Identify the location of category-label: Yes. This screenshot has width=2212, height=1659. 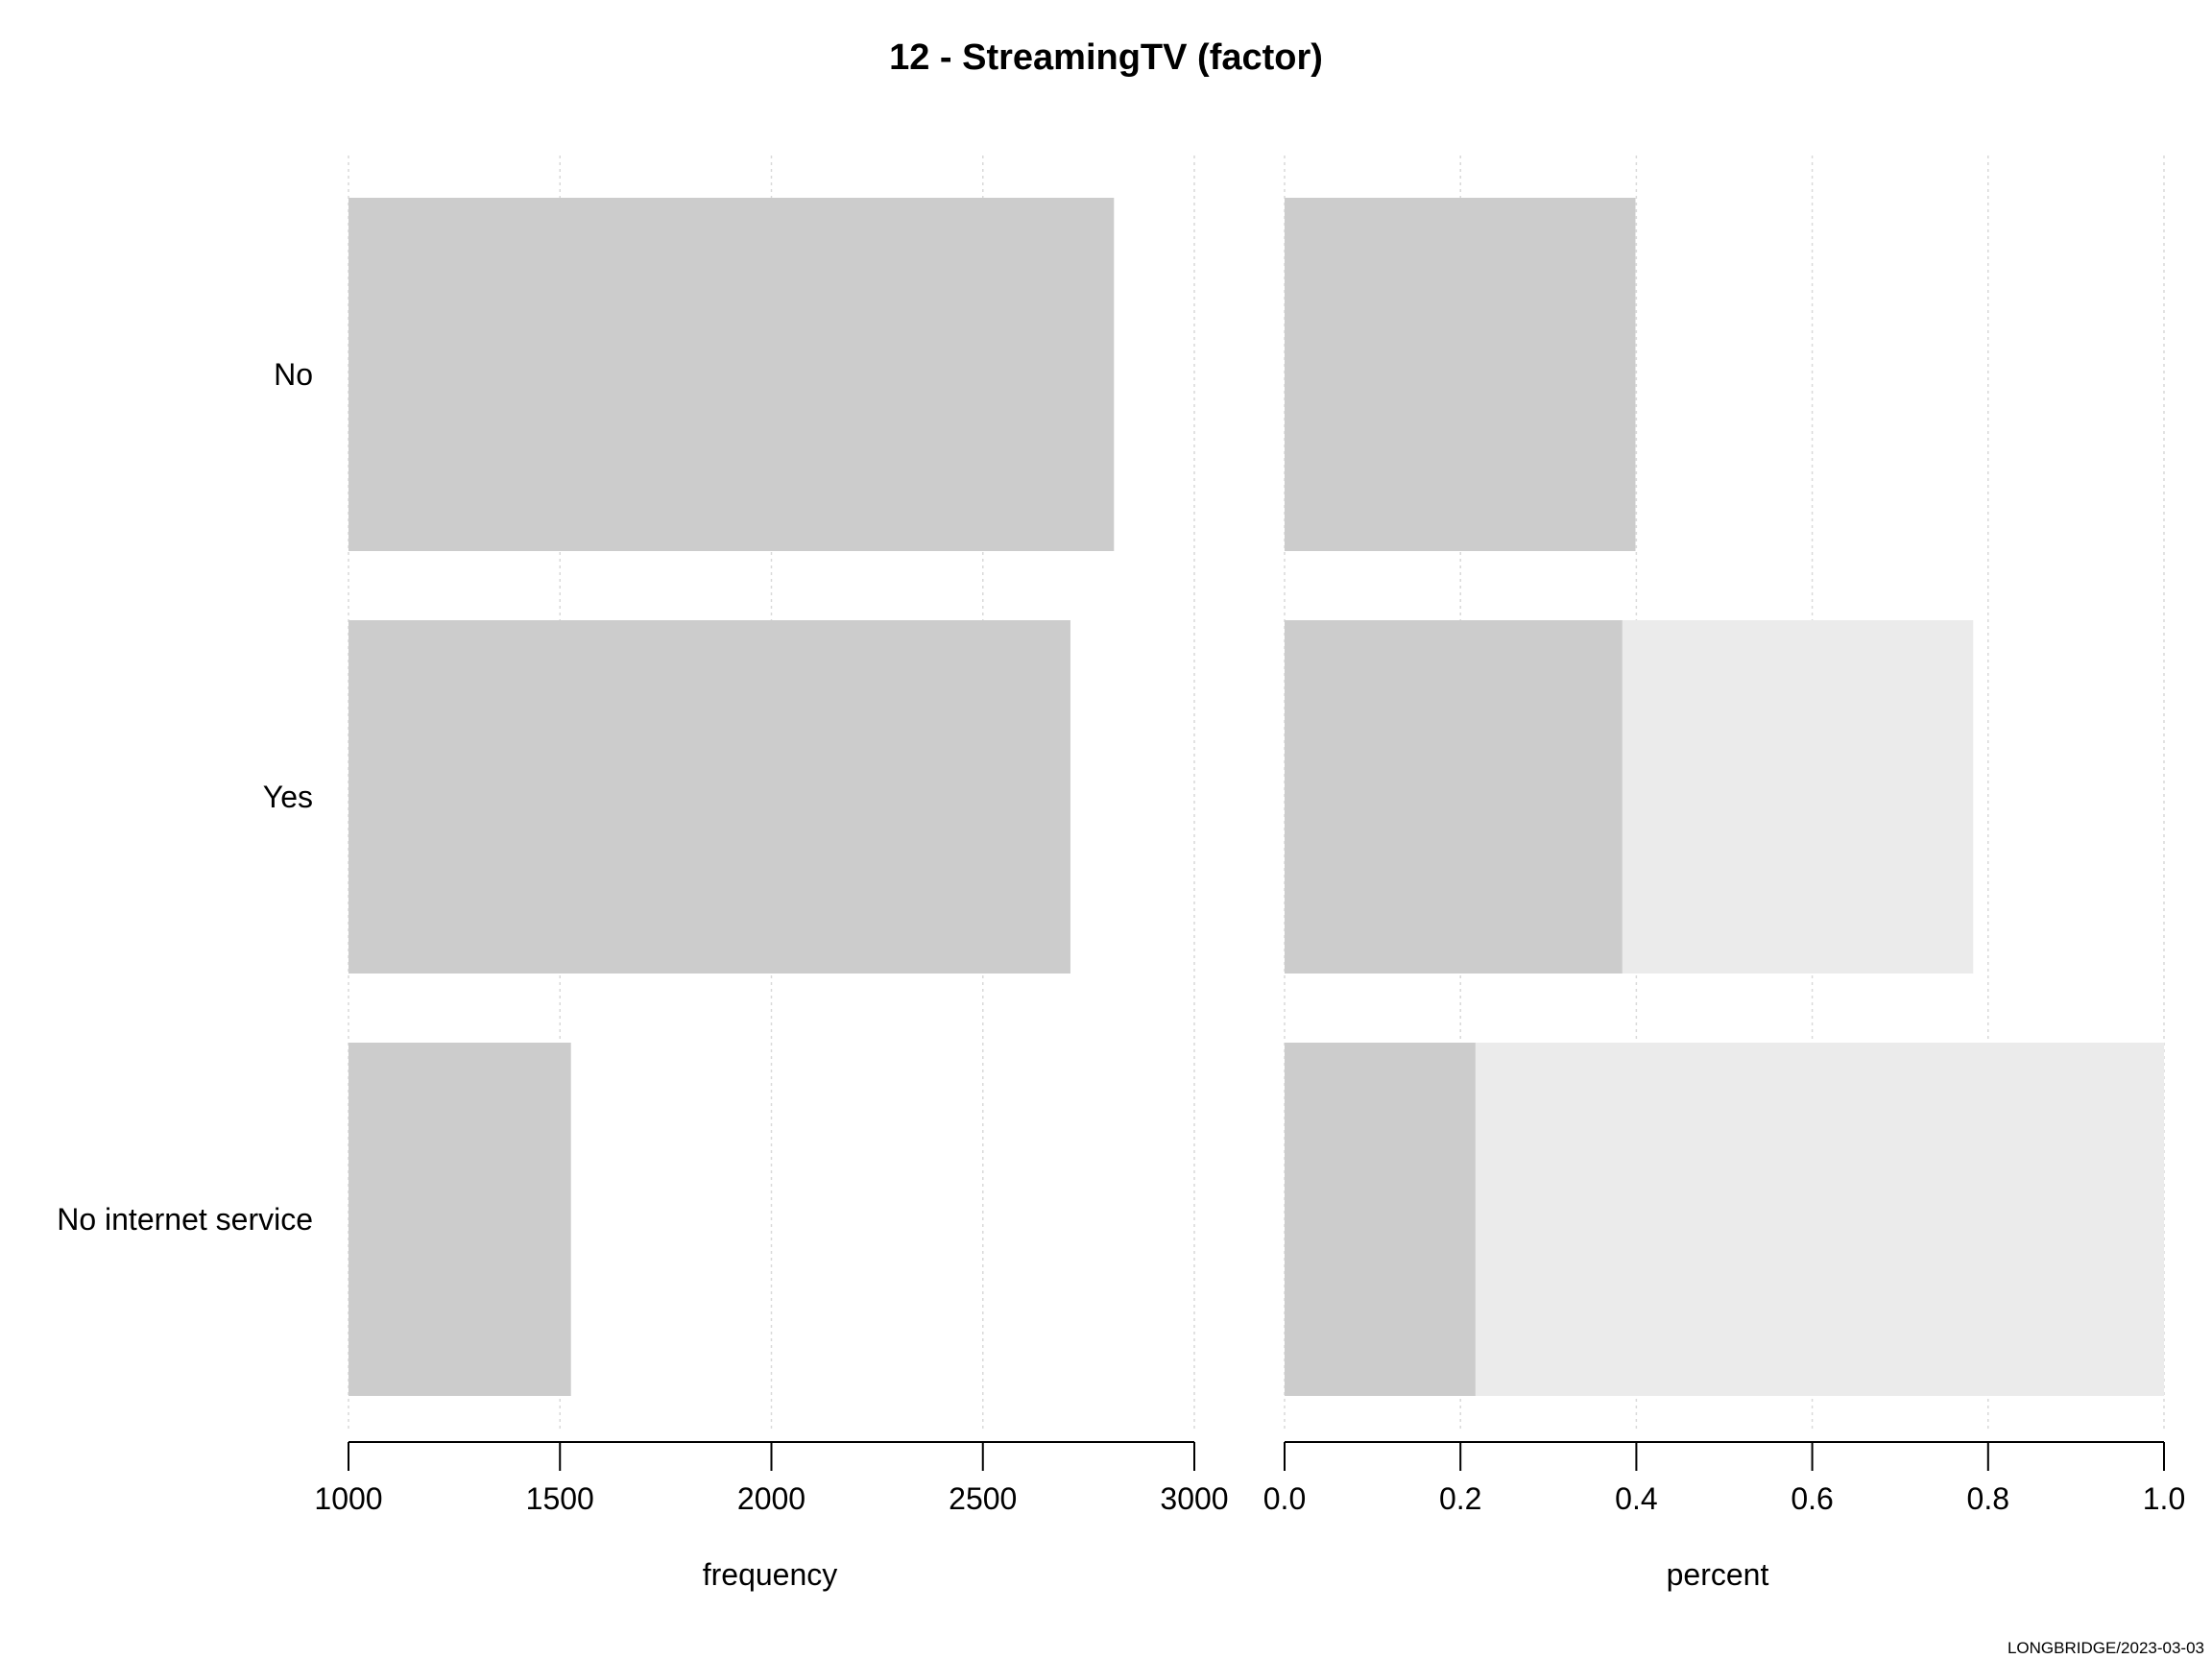
(288, 797).